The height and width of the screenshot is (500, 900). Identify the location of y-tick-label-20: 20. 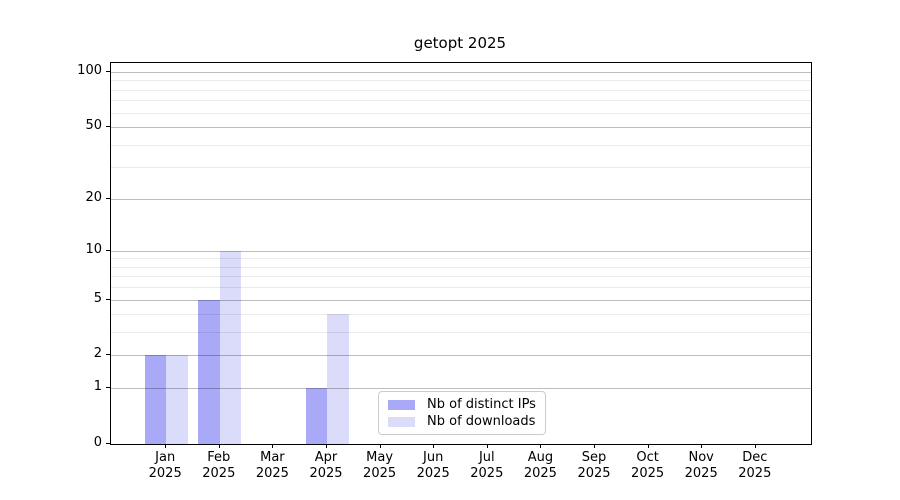
(93, 197).